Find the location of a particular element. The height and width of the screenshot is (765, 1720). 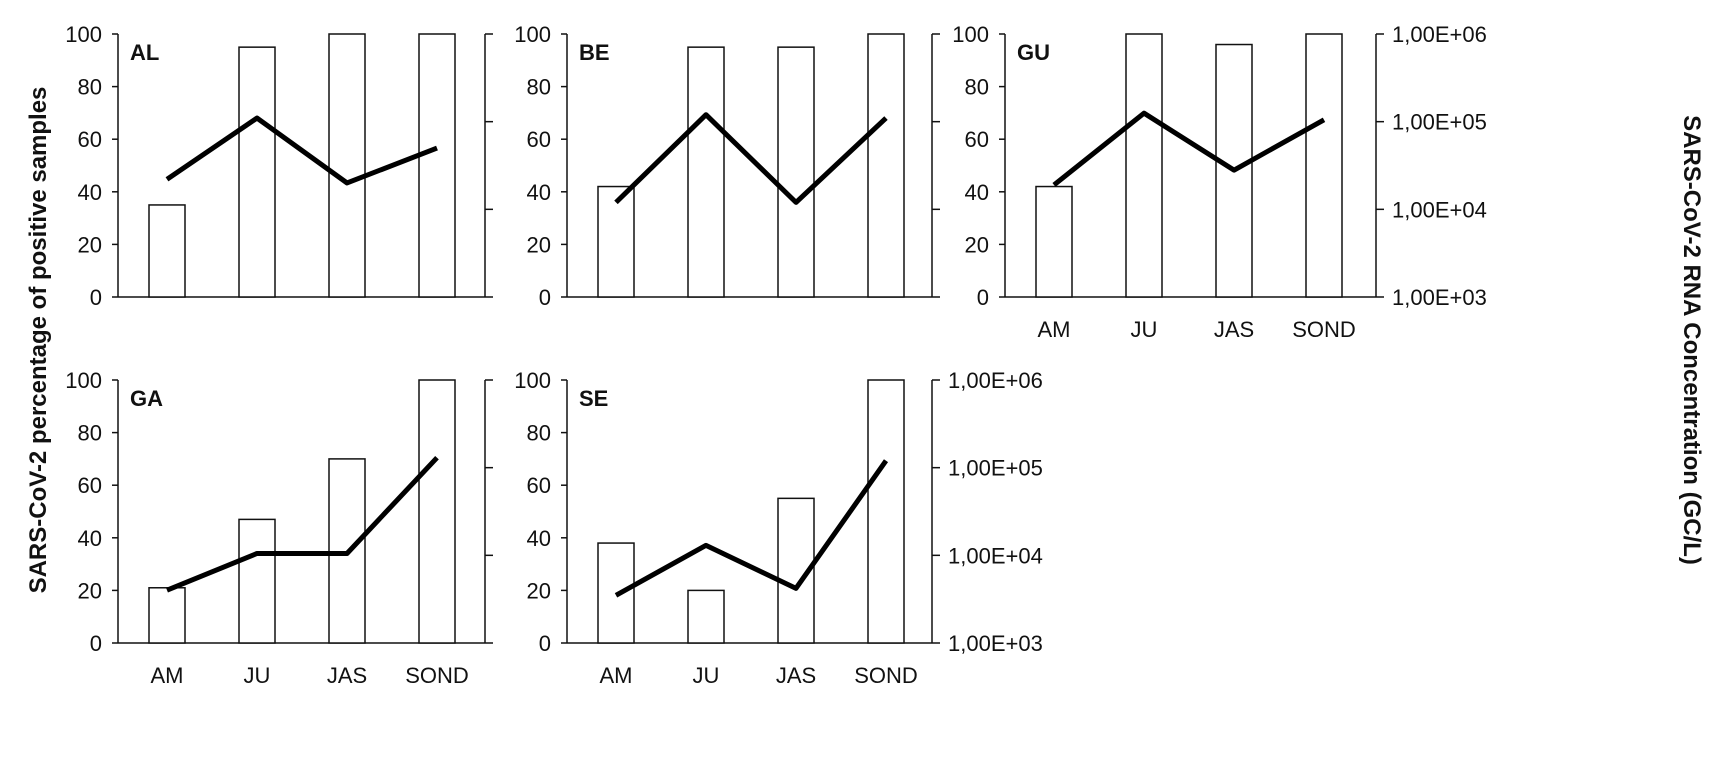

left-tick-label-ga: 80 is located at coordinates (90, 433).